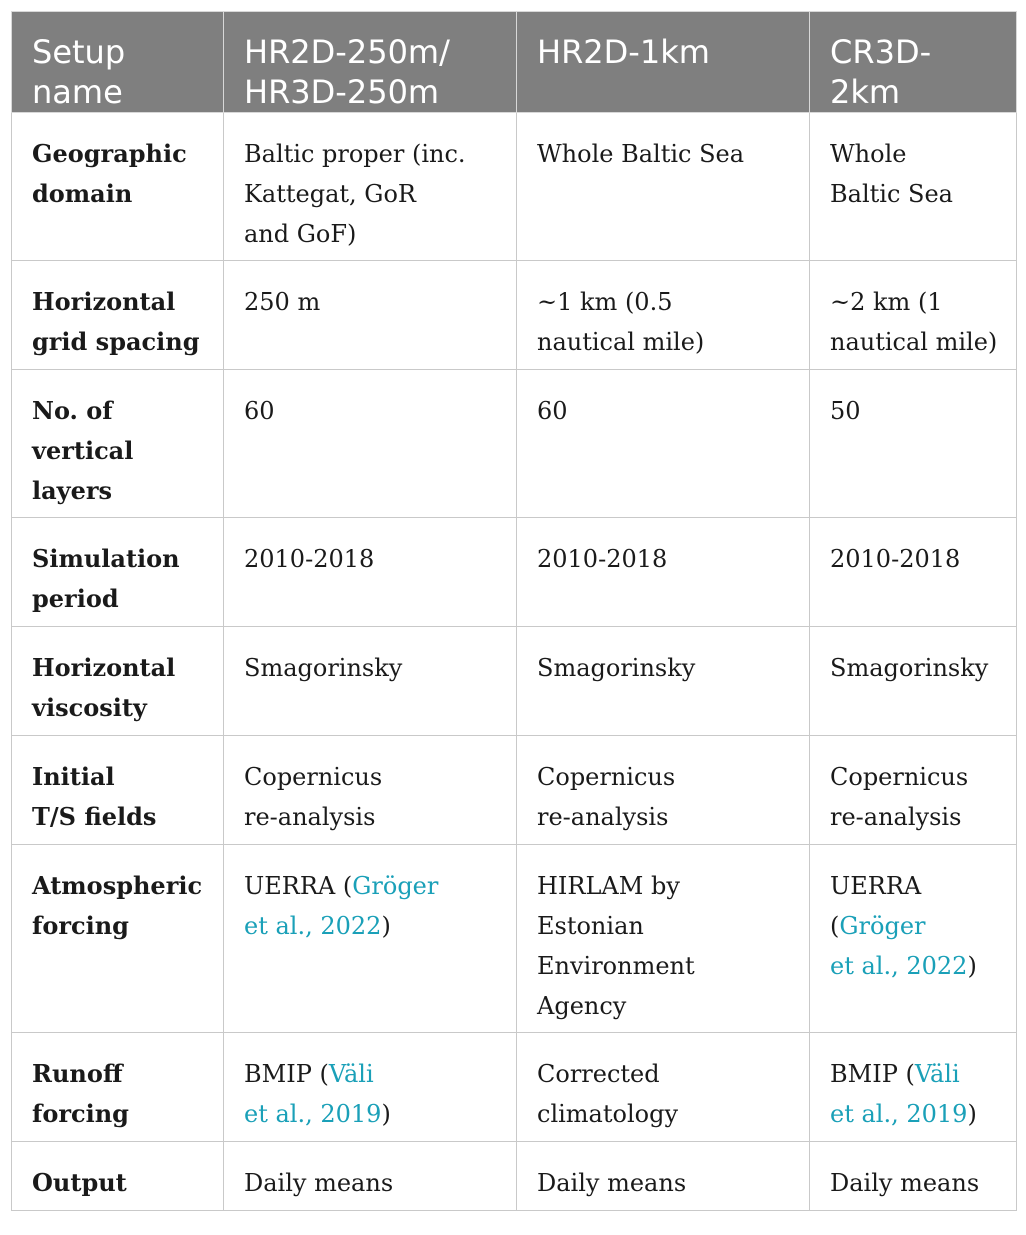 This screenshot has height=1235, width=1026. What do you see at coordinates (608, 886) in the screenshot?
I see `cell-text: HIRLAM by` at bounding box center [608, 886].